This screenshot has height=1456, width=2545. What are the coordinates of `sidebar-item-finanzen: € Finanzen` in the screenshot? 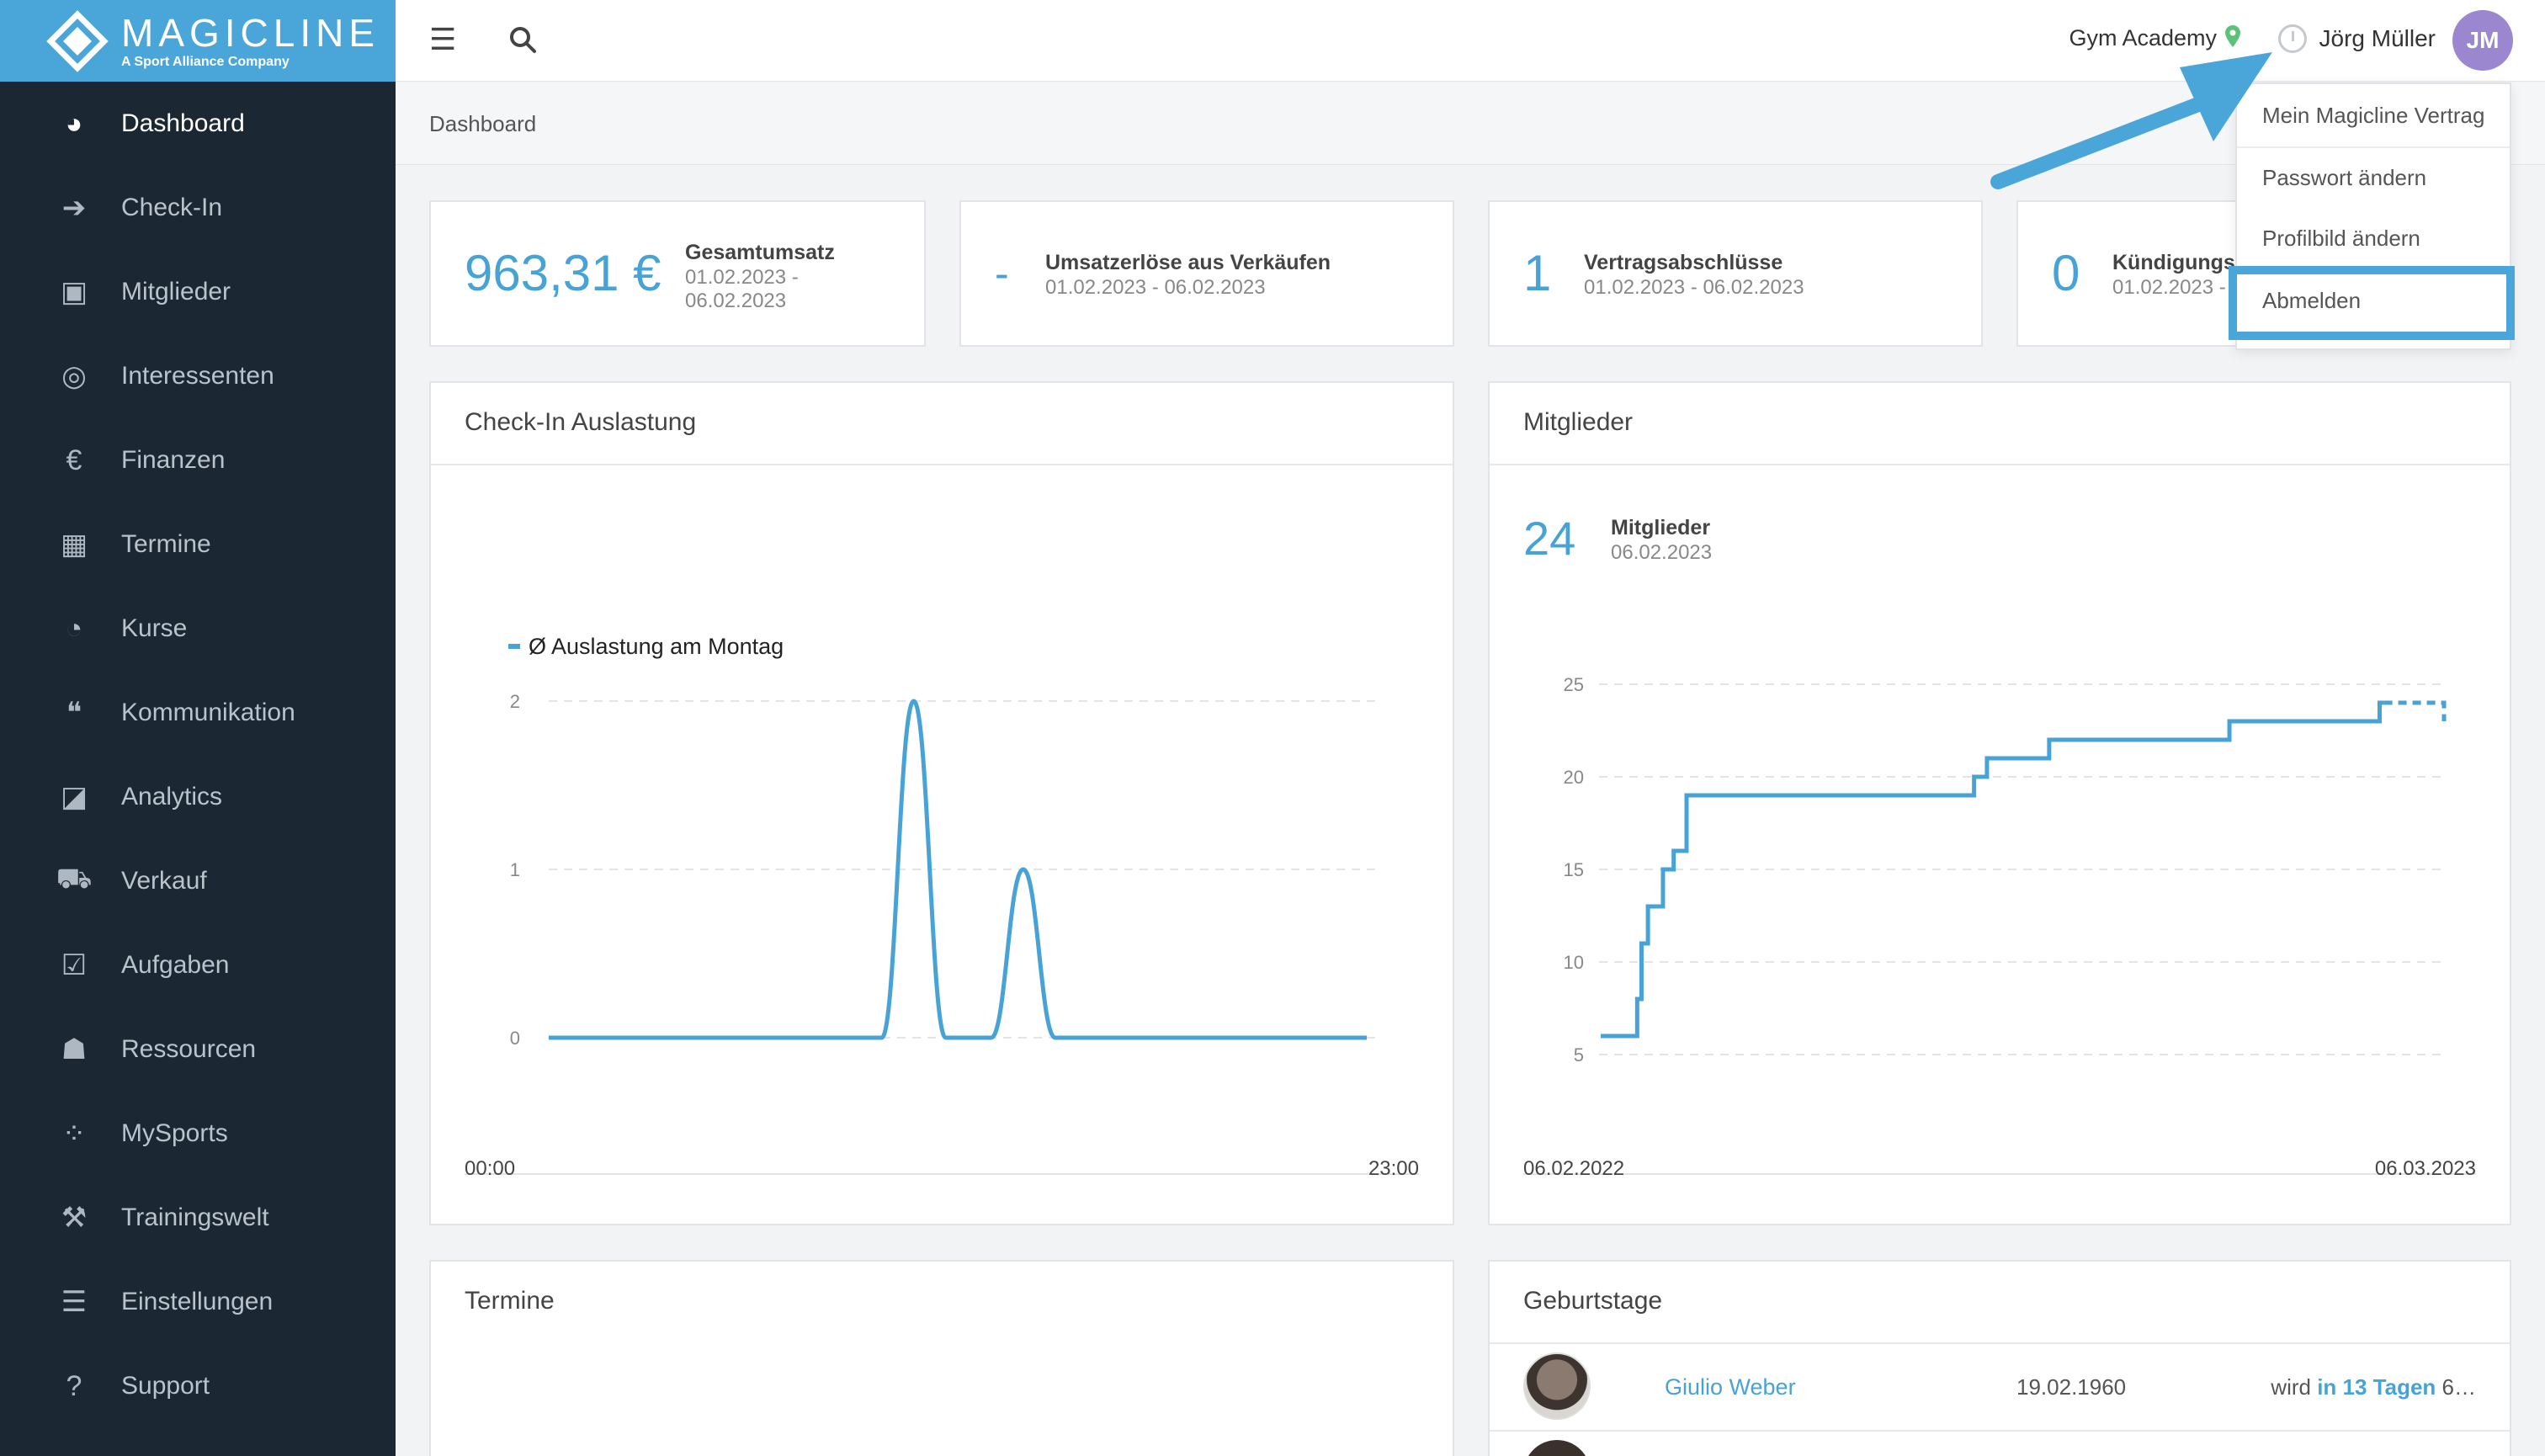 It's located at (198, 460).